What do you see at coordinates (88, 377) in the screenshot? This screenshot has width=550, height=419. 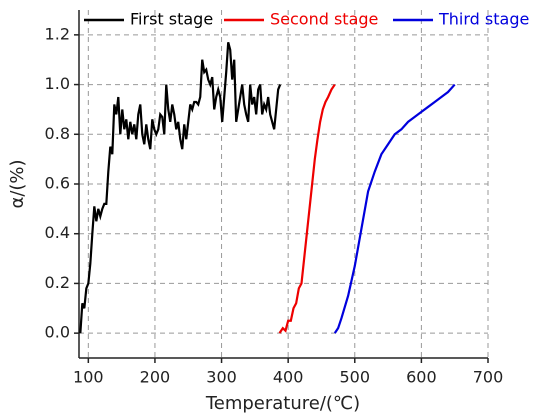 I see `x-tick-label: 100` at bounding box center [88, 377].